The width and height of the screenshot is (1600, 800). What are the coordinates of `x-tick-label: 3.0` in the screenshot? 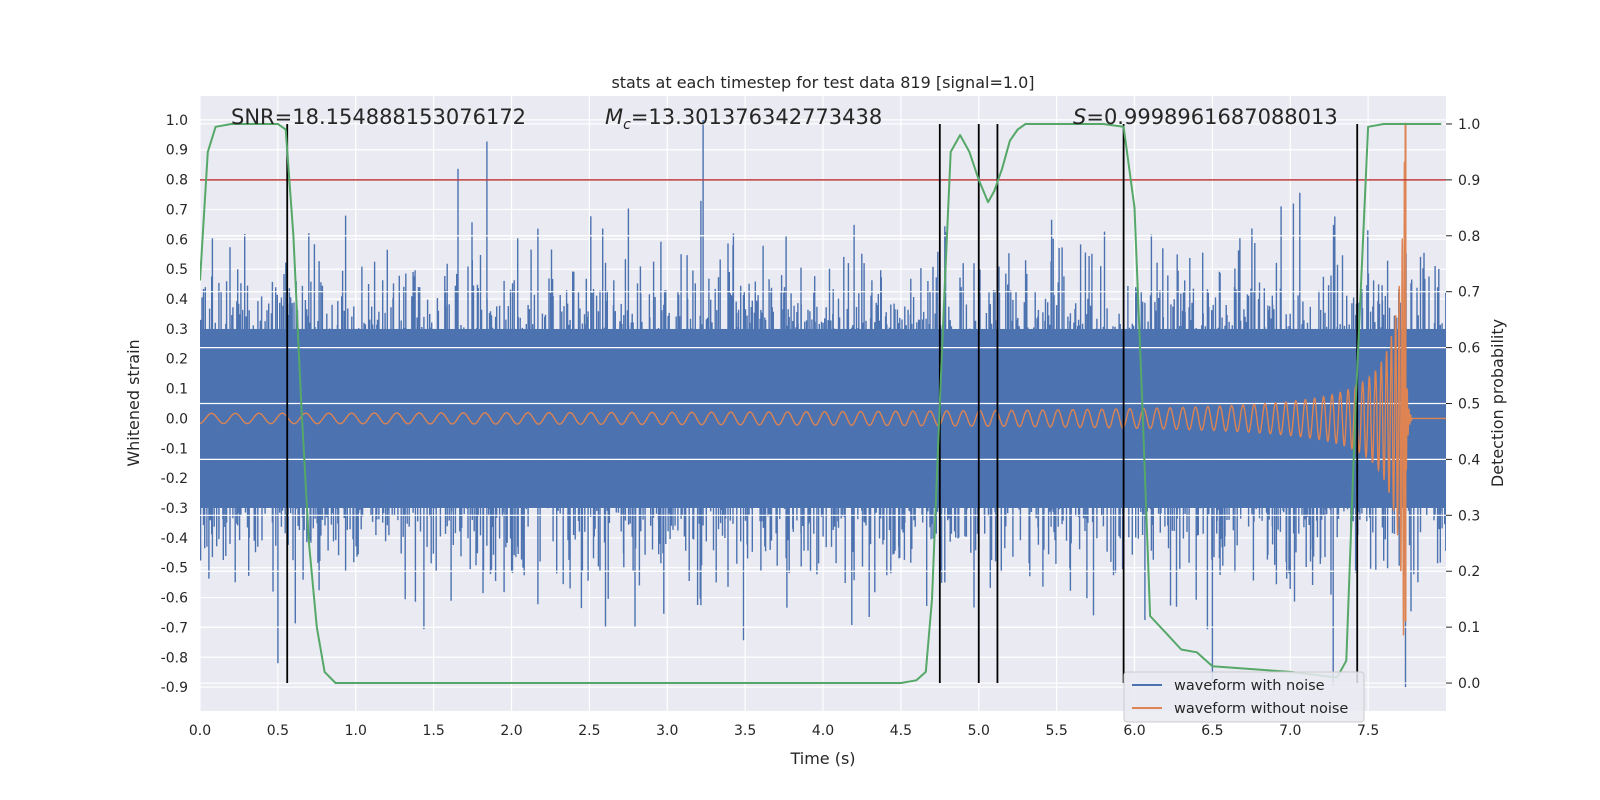 It's located at (667, 731).